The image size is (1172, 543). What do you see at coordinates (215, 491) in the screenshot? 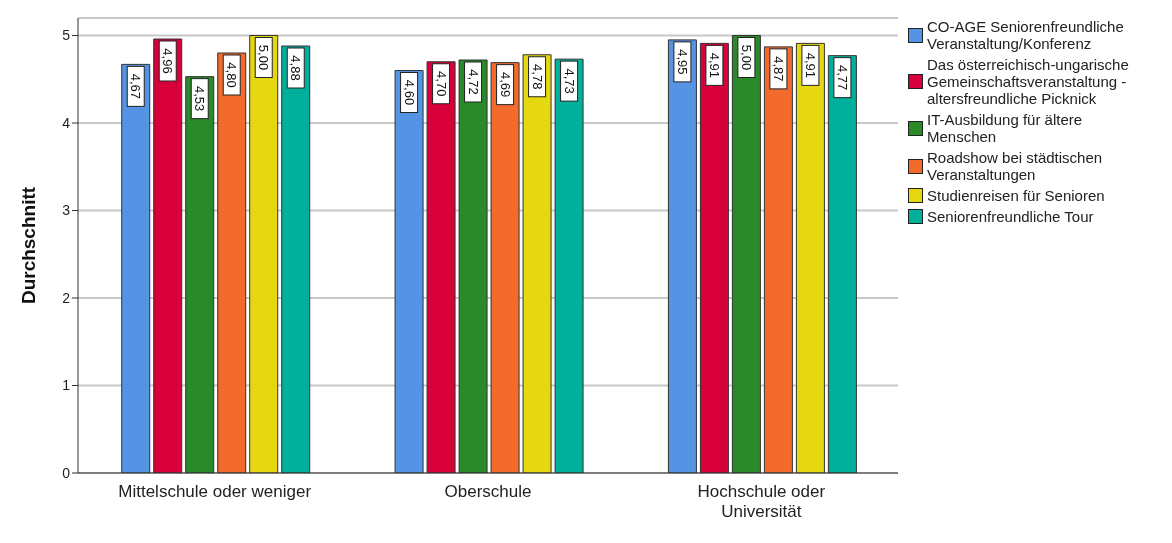
I see `x-tick-label: Mittelschule oder weniger` at bounding box center [215, 491].